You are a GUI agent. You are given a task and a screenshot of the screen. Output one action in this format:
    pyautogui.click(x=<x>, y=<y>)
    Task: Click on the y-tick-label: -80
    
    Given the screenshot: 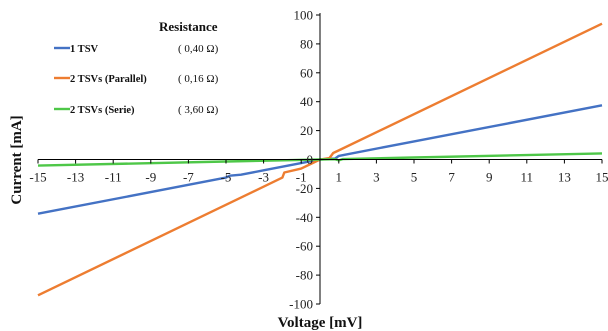 What is the action you would take?
    pyautogui.click(x=304, y=275)
    